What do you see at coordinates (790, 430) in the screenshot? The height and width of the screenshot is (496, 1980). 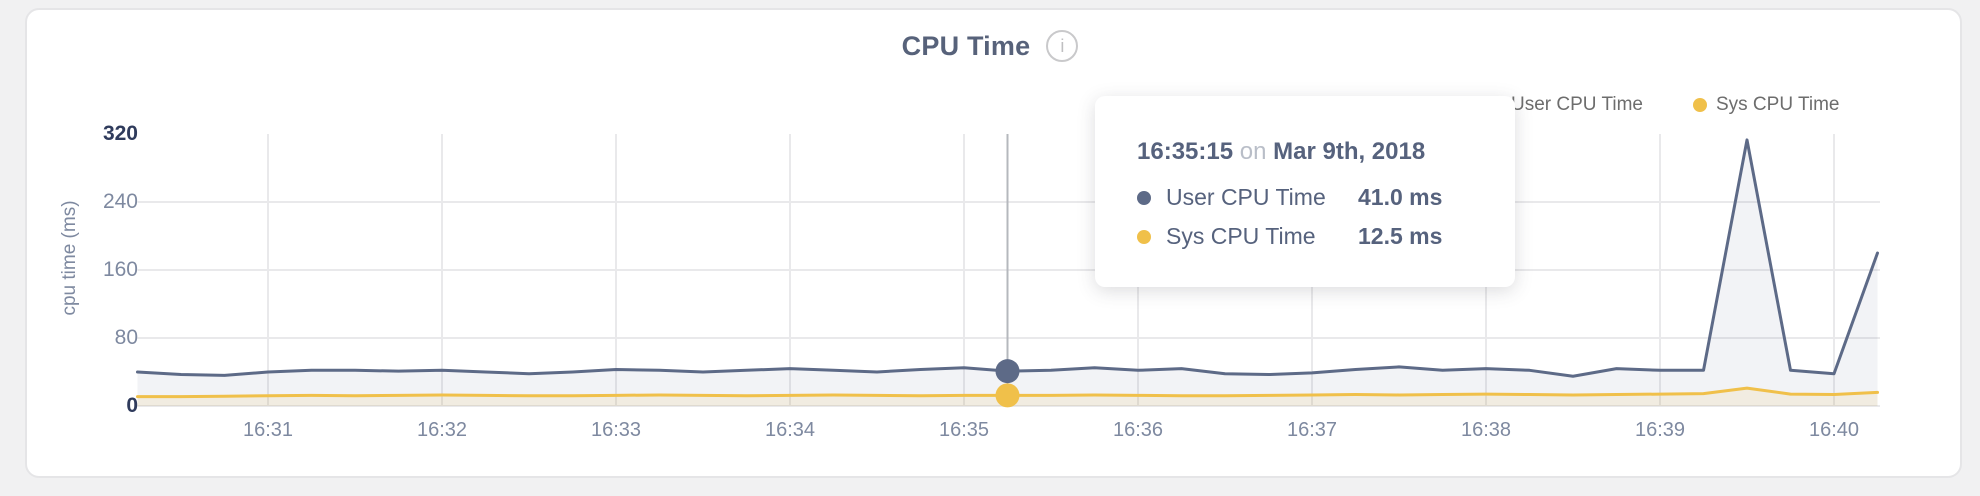 I see `x-tick-label: 16:34` at bounding box center [790, 430].